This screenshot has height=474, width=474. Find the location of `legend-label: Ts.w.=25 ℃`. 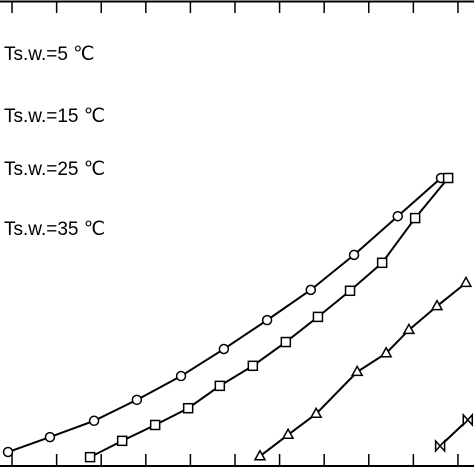

legend-label: Ts.w.=25 ℃ is located at coordinates (54, 169).